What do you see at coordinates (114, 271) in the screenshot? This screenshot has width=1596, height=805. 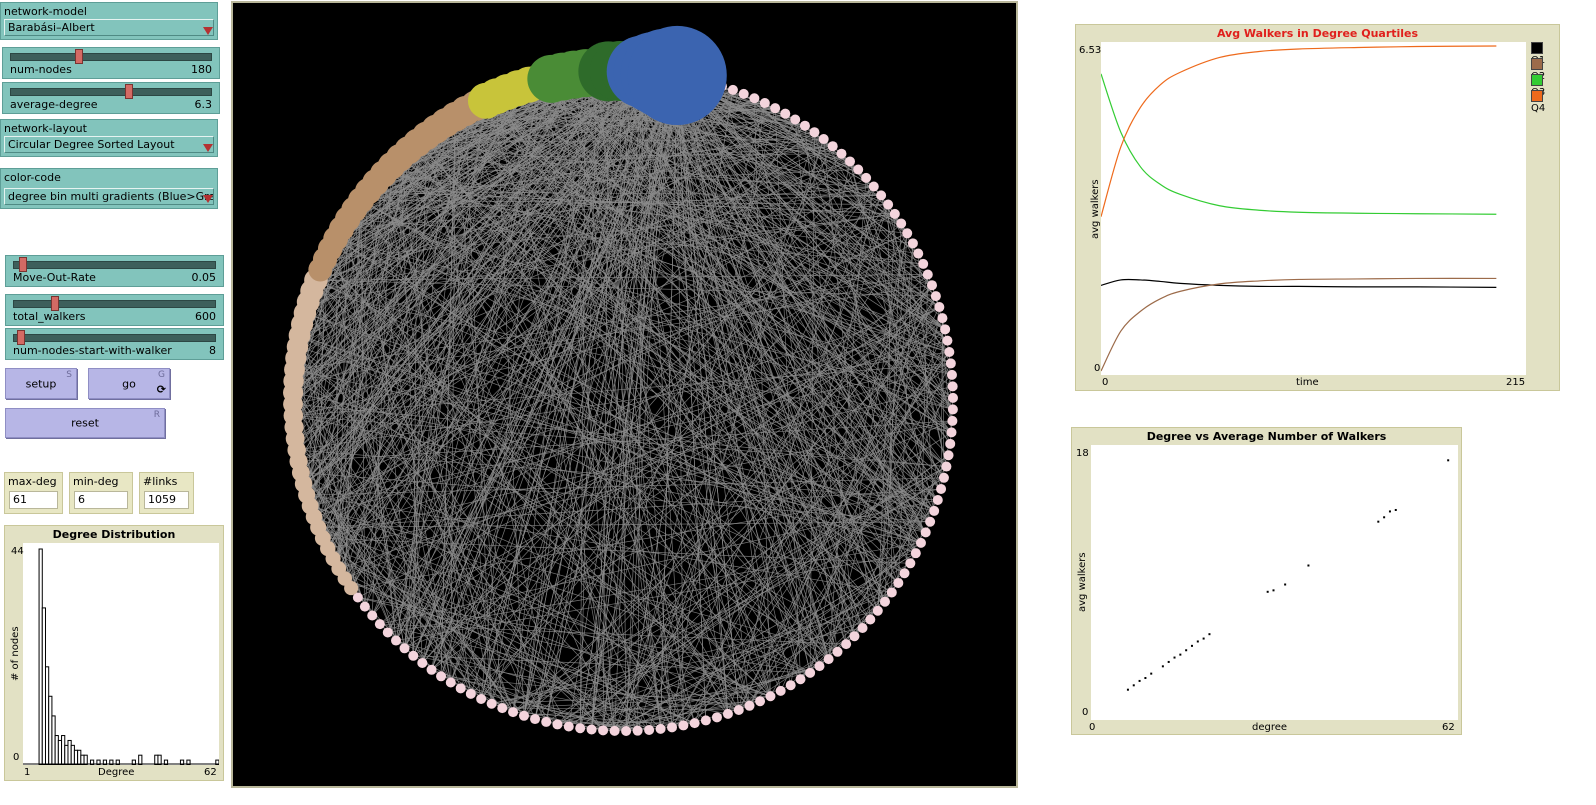 I see `move-out-rate-slider: Move-Out-Rate 0.05` at bounding box center [114, 271].